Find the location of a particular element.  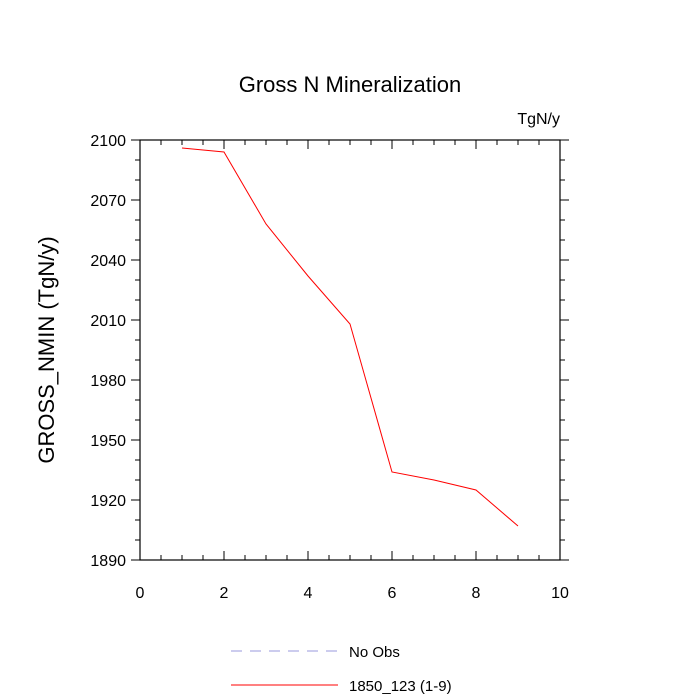

units-label: TgN/y is located at coordinates (538, 119).